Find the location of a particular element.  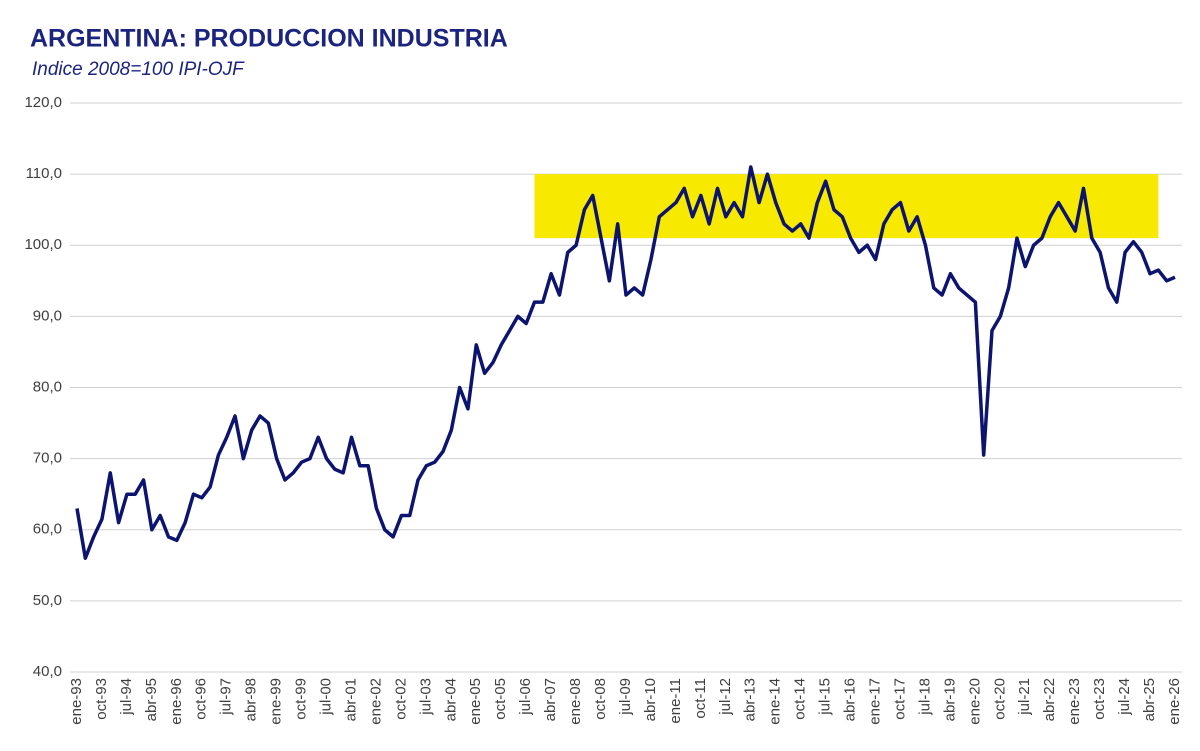

chart-title: ARGENTINA: PRODUCCION INDUSTRIA is located at coordinates (269, 39).